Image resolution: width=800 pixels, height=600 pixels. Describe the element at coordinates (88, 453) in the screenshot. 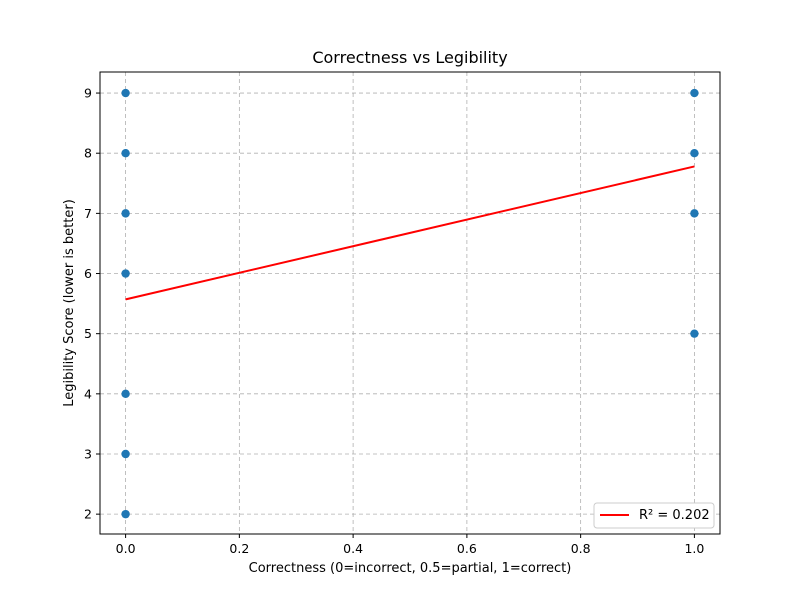

I see `y-tick-label: 3` at that location.